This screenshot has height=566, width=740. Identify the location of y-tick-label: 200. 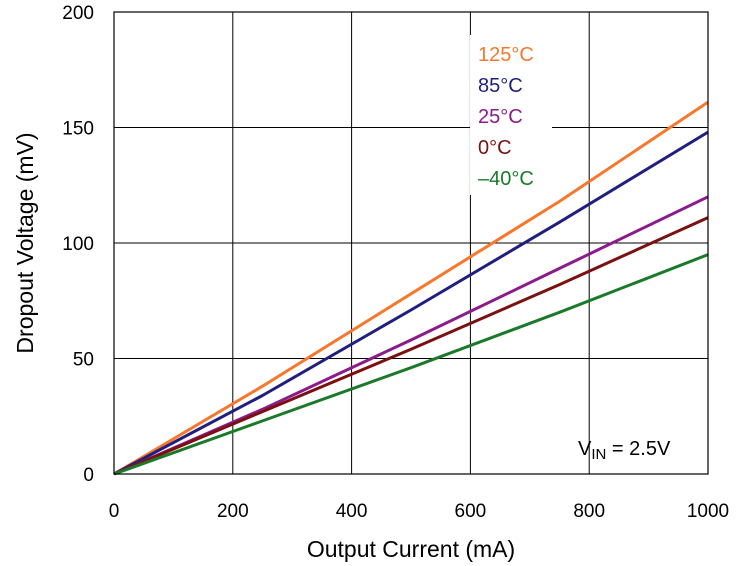
(78, 13).